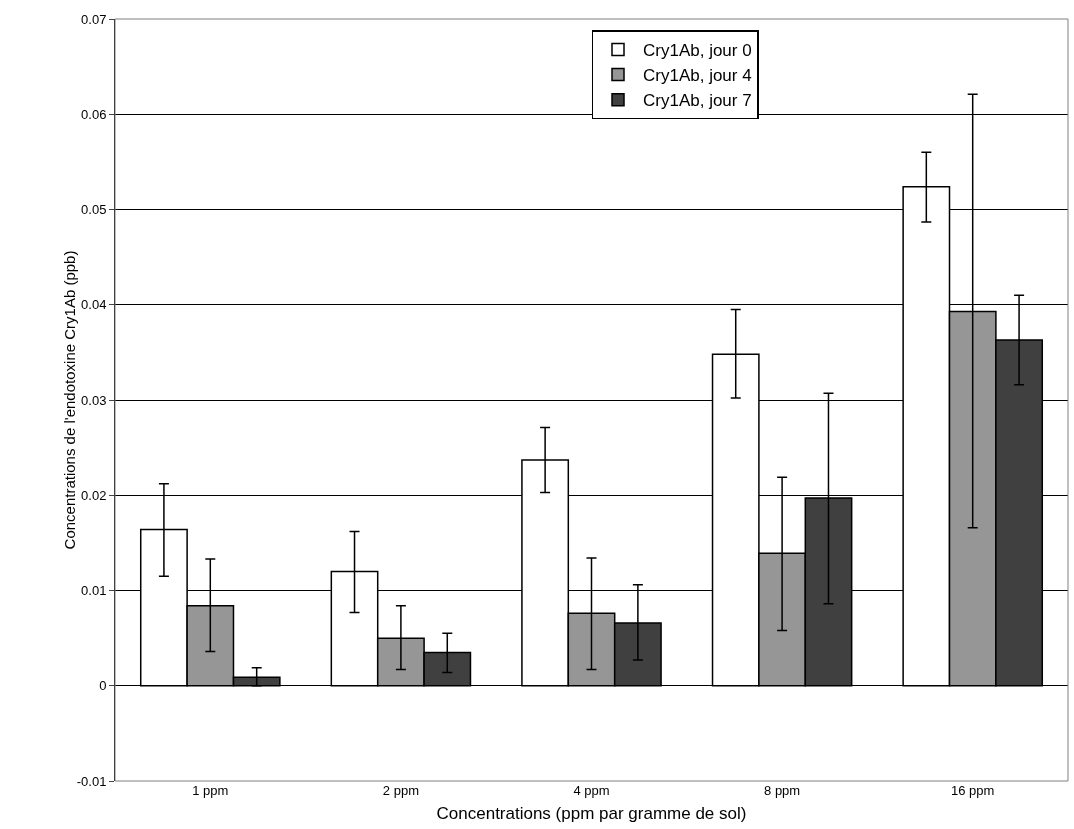 The height and width of the screenshot is (829, 1074). I want to click on legend-label: Cry1Ab, jour 4, so click(697, 76).